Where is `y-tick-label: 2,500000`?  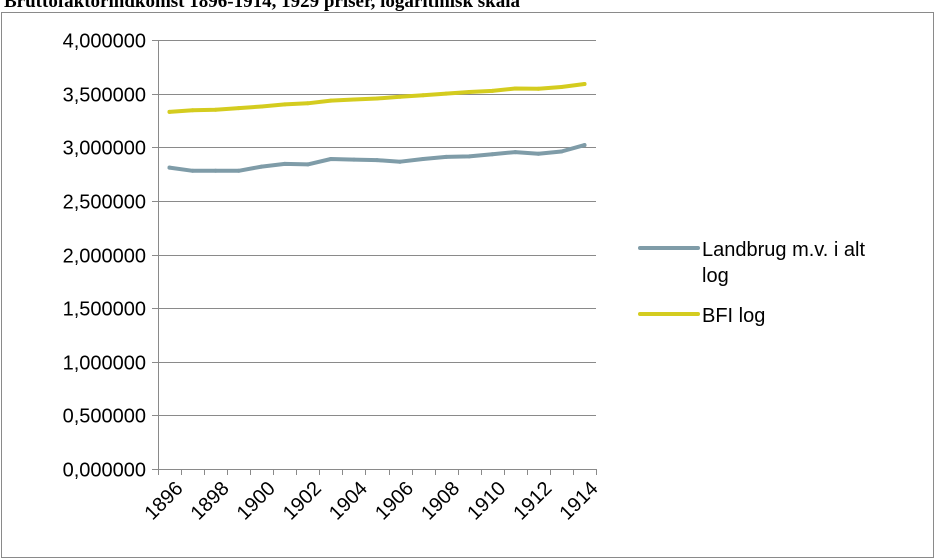 y-tick-label: 2,500000 is located at coordinates (104, 203).